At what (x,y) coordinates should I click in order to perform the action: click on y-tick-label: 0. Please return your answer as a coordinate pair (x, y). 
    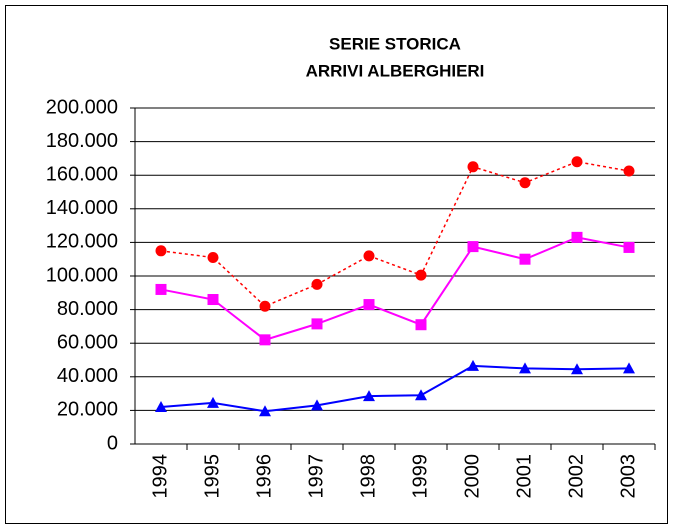
    Looking at the image, I should click on (112, 443).